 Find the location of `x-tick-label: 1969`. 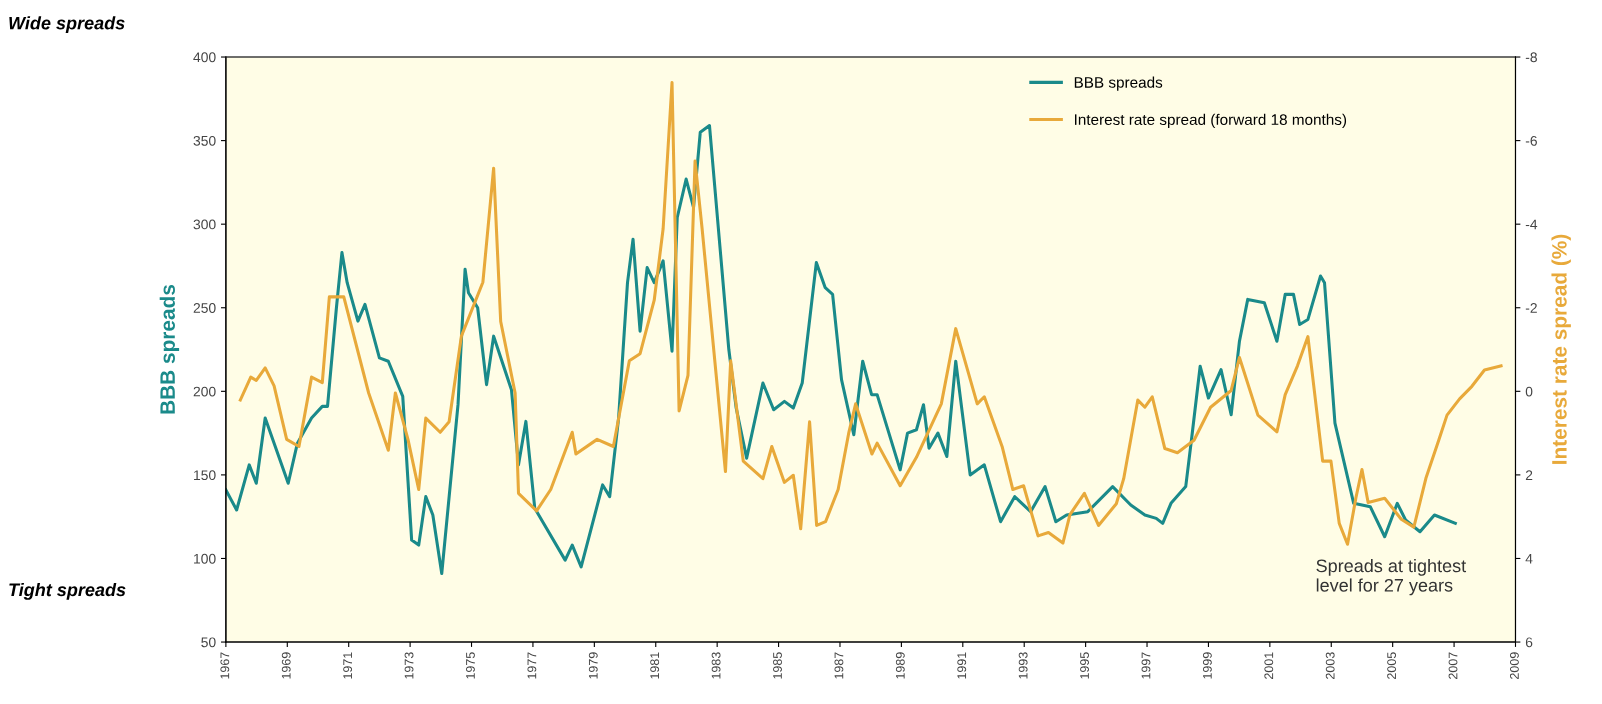

x-tick-label: 1969 is located at coordinates (286, 665).